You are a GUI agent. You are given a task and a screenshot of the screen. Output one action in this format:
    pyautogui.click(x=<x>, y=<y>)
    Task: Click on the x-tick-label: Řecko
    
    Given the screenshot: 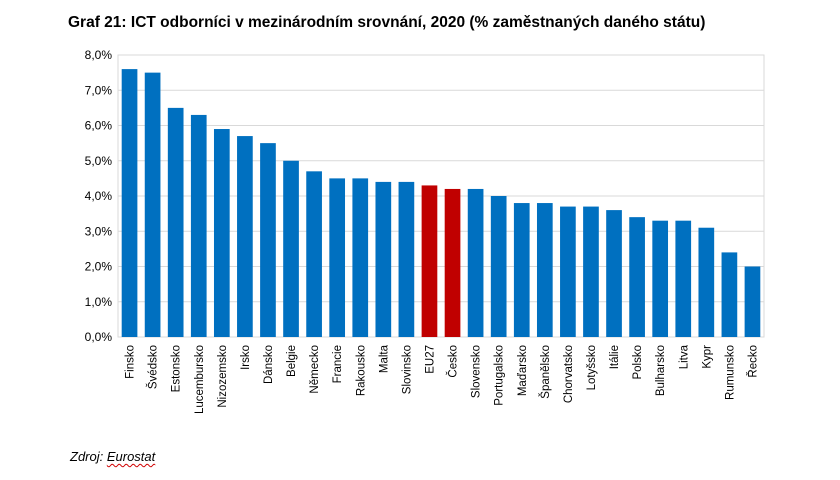 What is the action you would take?
    pyautogui.click(x=752, y=361)
    